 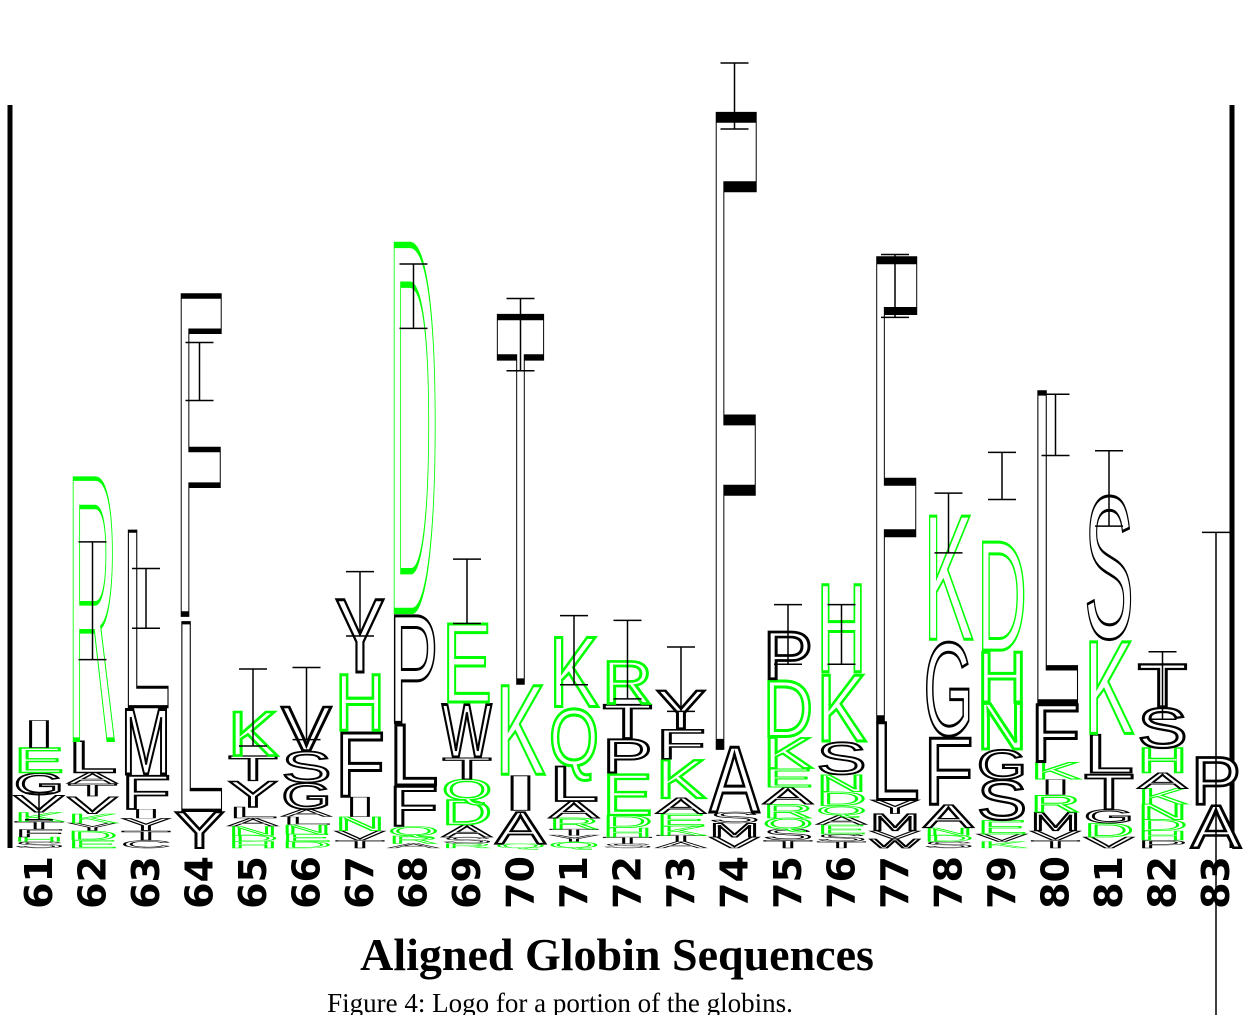 What do you see at coordinates (467, 790) in the screenshot?
I see `logo-letter-69-Q: Q` at bounding box center [467, 790].